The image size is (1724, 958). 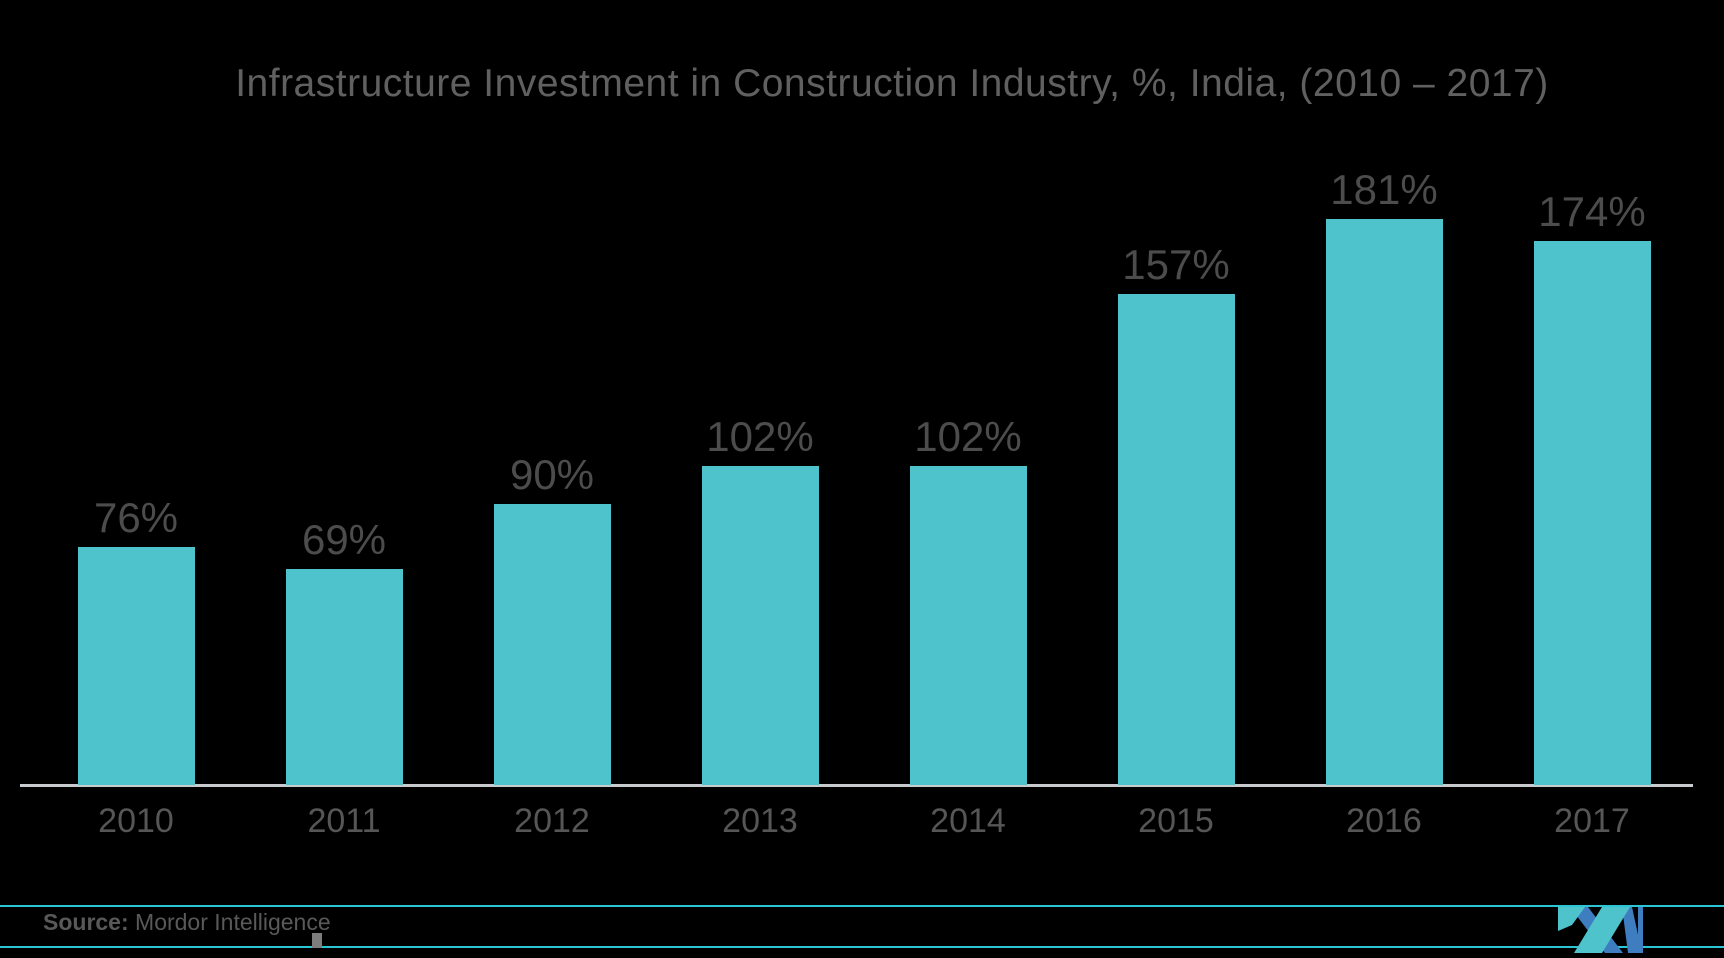 What do you see at coordinates (1384, 189) in the screenshot?
I see `bar-value-label-2016: 181%` at bounding box center [1384, 189].